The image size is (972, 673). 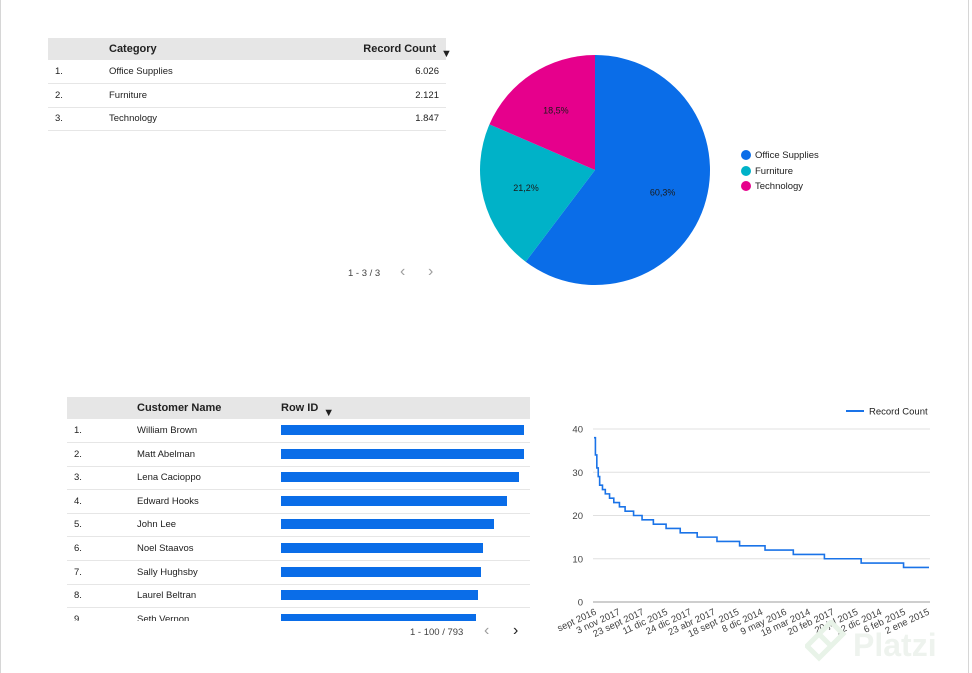 What do you see at coordinates (78, 548) in the screenshot?
I see `row-index: 6.` at bounding box center [78, 548].